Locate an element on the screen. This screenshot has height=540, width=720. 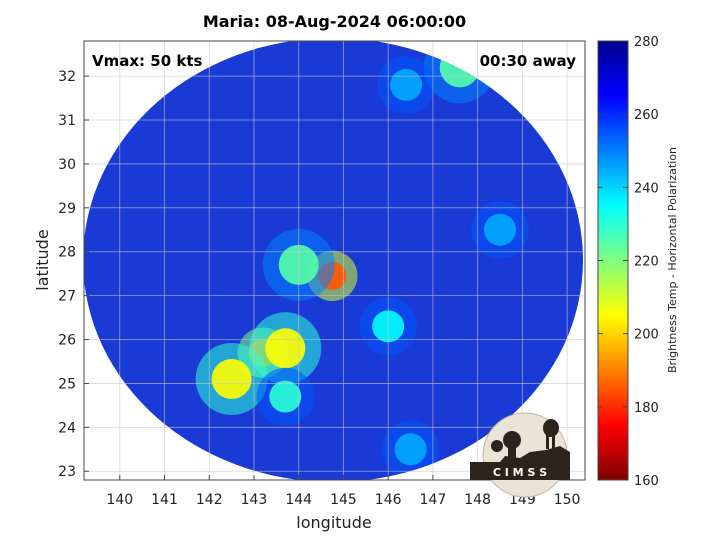
x-tick-label: 145 is located at coordinates (343, 500).